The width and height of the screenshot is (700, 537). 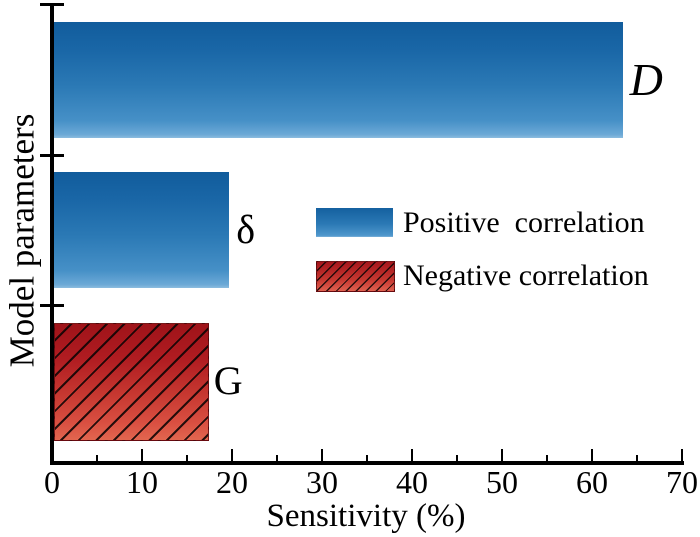 I want to click on y-axis-line, so click(x=52, y=233).